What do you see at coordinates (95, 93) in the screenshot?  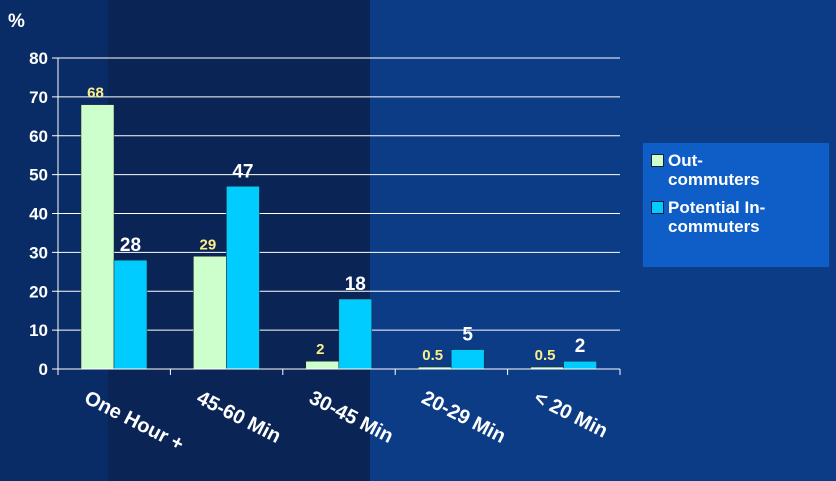 I see `data-label-out: 68` at bounding box center [95, 93].